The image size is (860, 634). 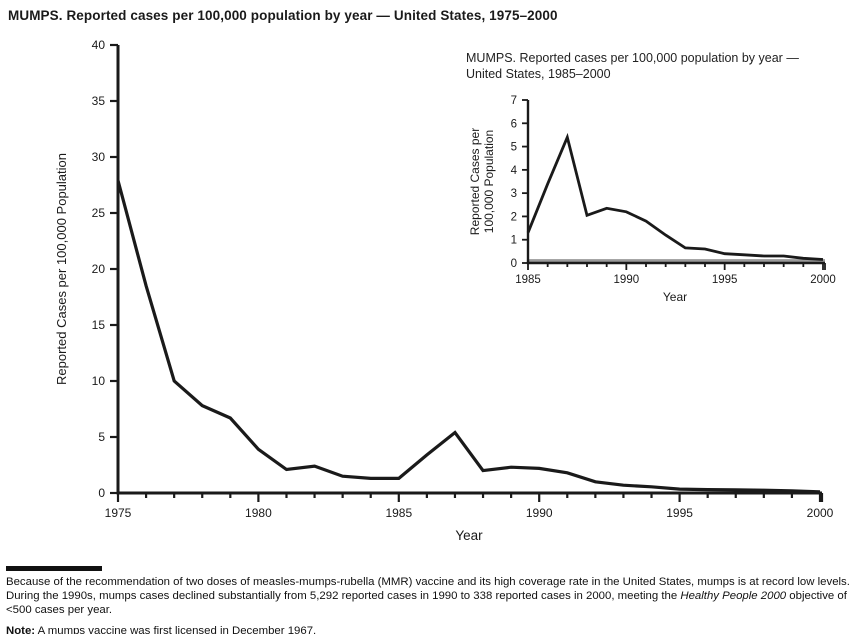 I want to click on x-tick-label: 1980, so click(x=258, y=513).